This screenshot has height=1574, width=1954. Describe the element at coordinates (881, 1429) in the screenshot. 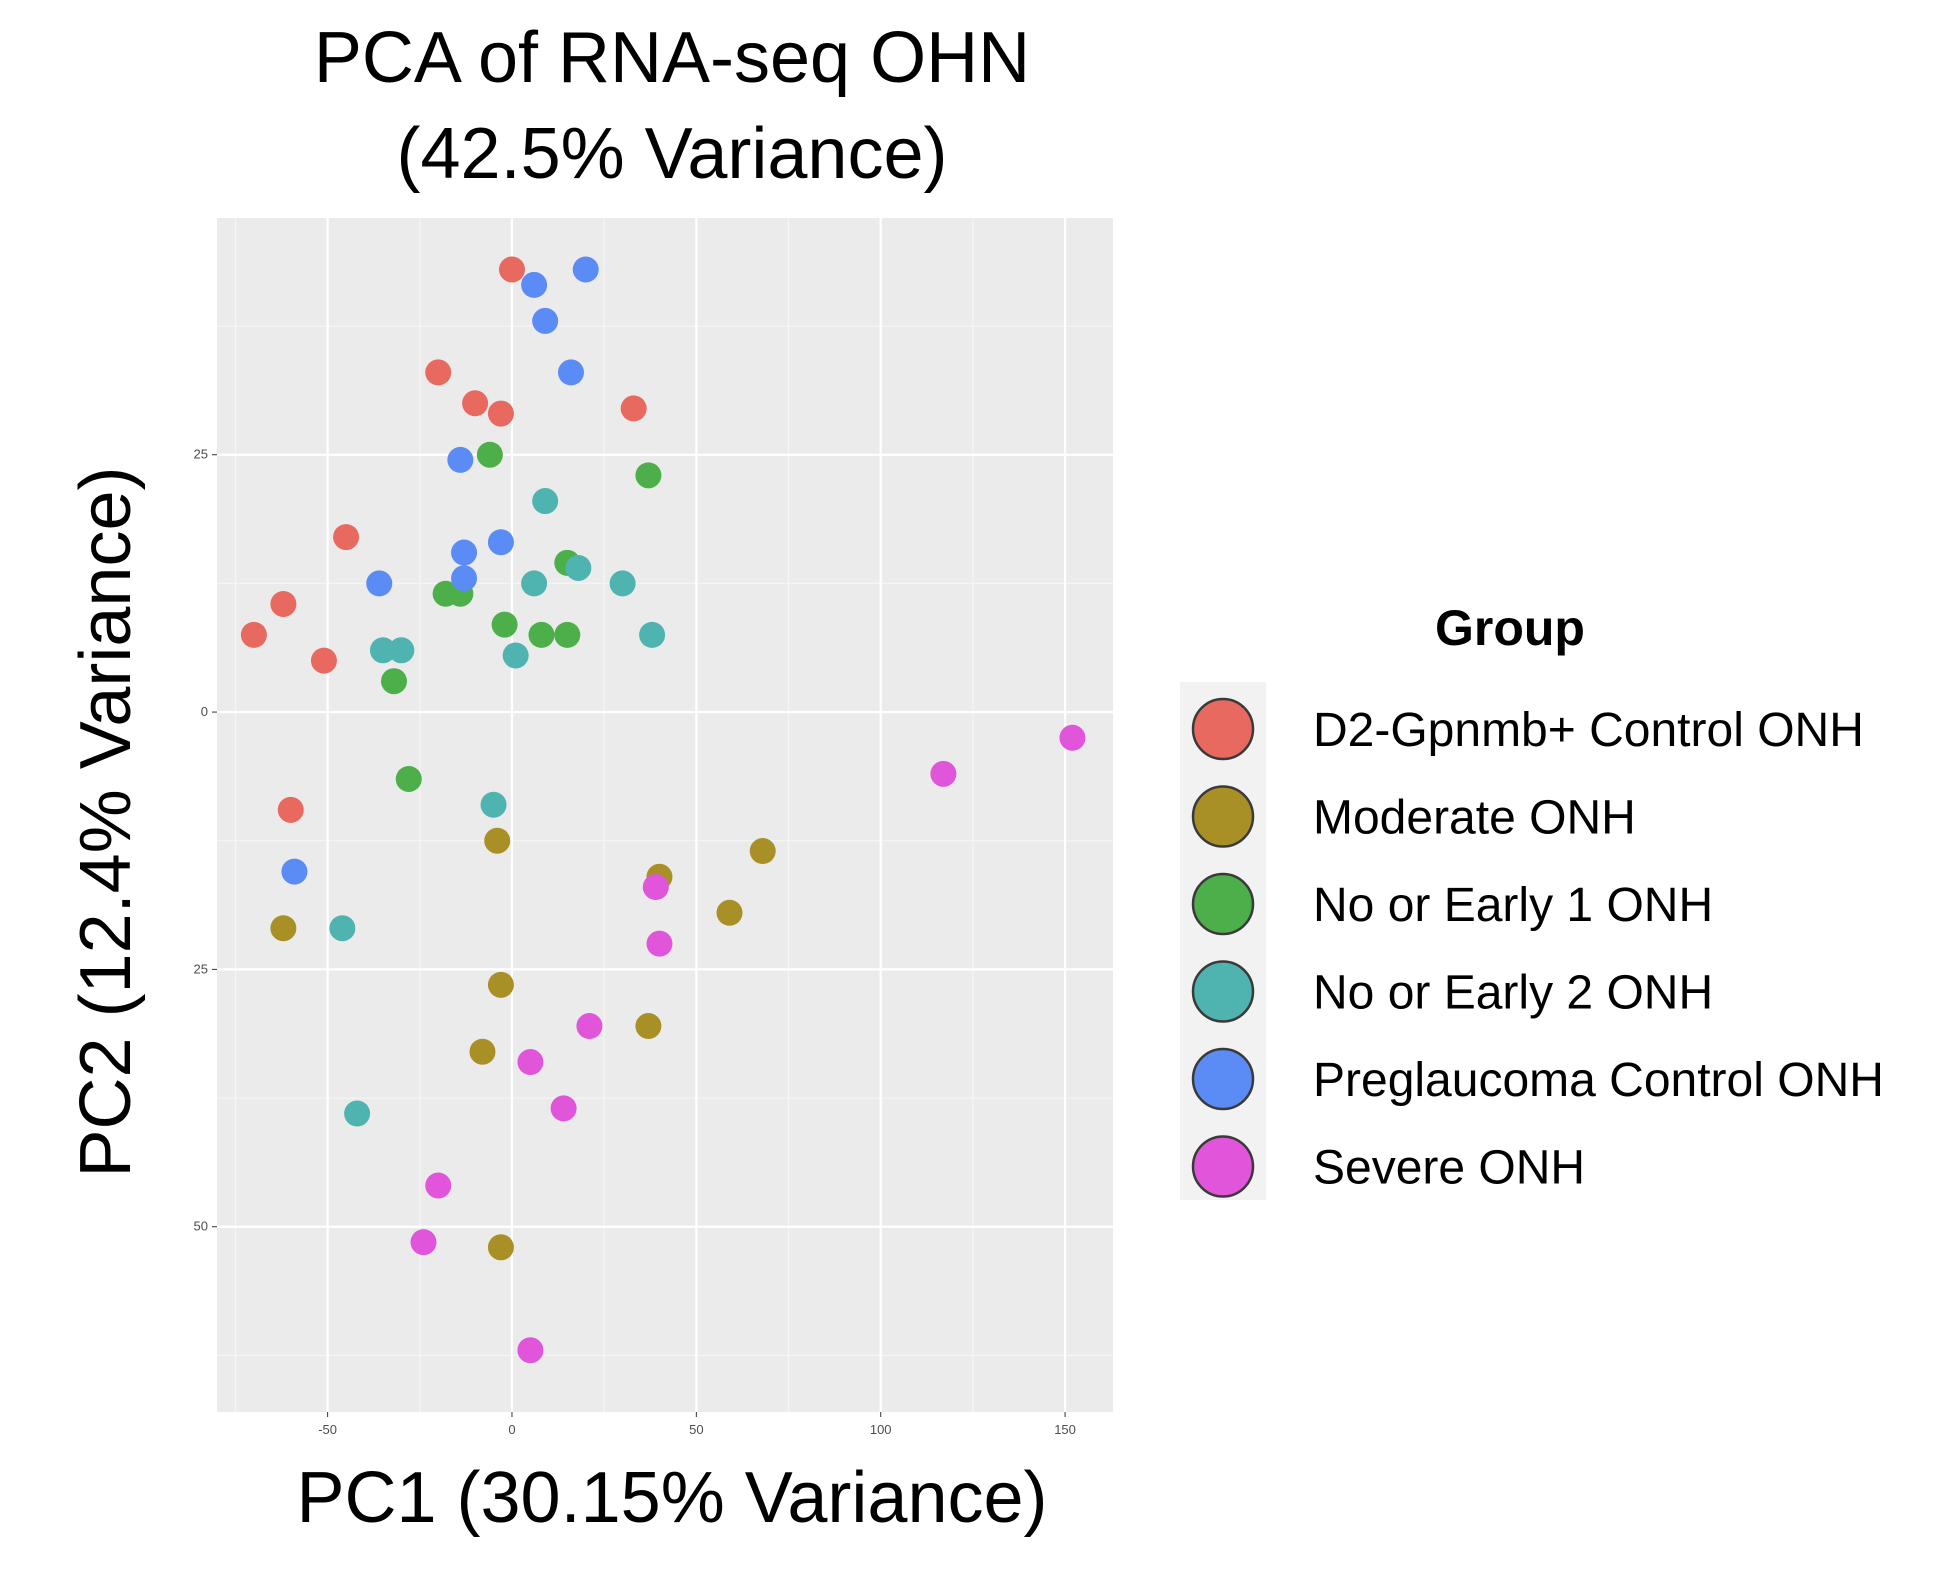

I see `x-tick-label: 100` at that location.